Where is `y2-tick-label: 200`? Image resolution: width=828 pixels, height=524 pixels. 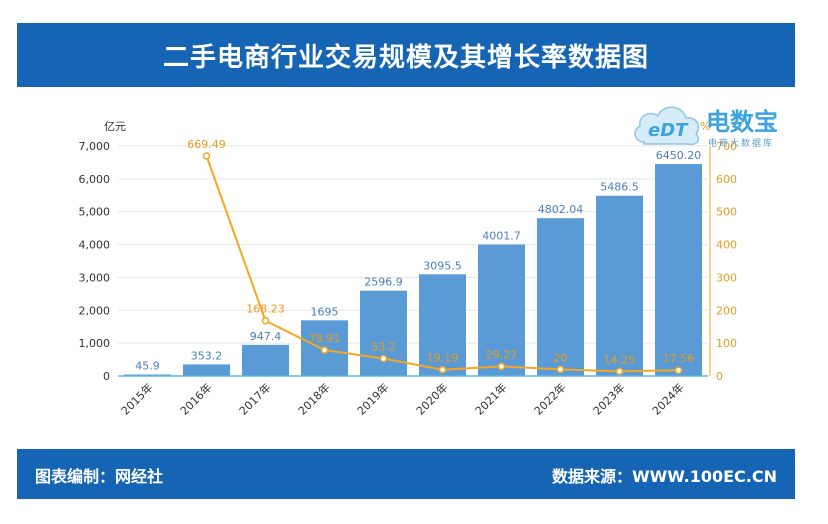 y2-tick-label: 200 is located at coordinates (726, 310).